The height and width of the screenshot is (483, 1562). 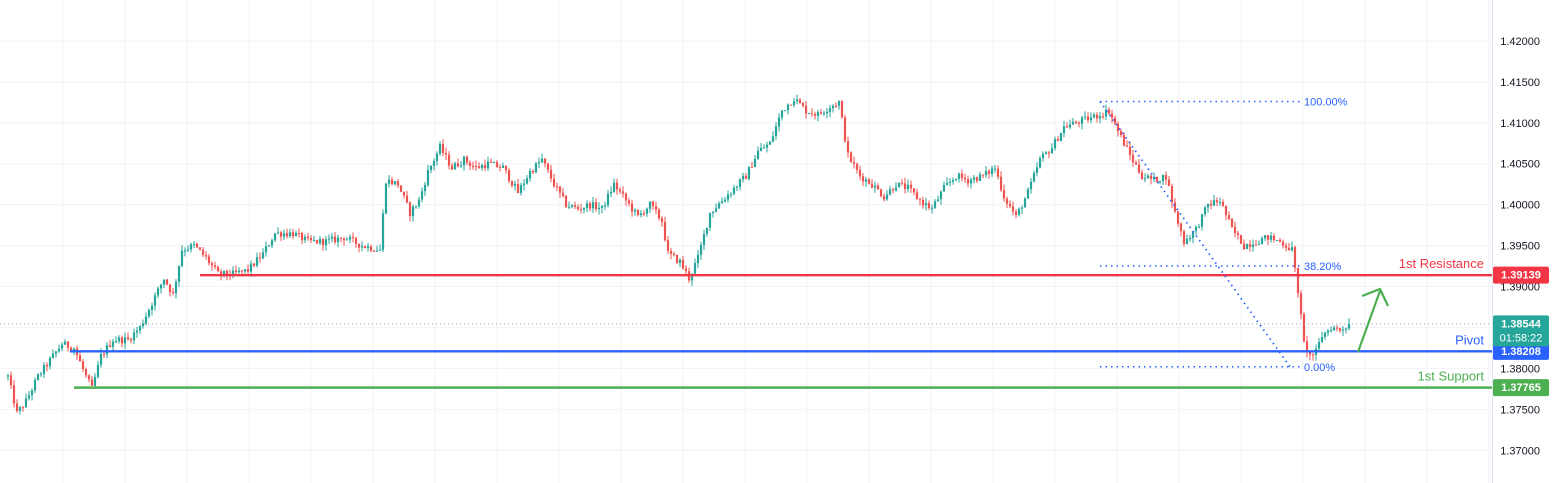 What do you see at coordinates (781, 342) in the screenshot?
I see `level-pivot: Pivot` at bounding box center [781, 342].